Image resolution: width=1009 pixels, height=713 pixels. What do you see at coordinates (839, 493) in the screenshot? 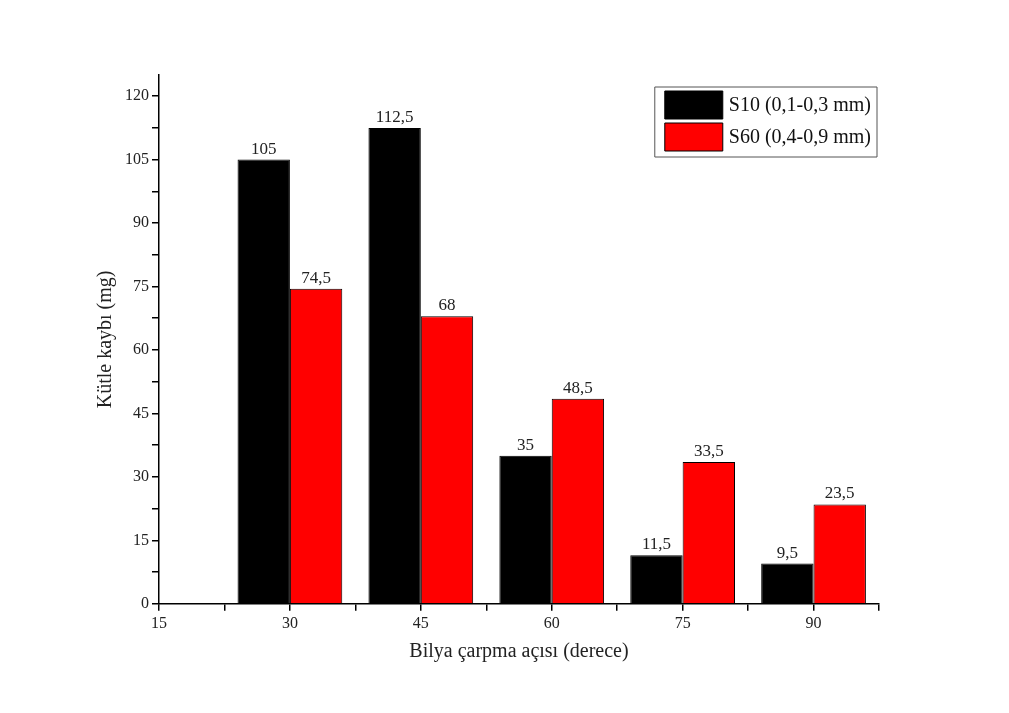
I see `data-label: 23,5` at bounding box center [839, 493].